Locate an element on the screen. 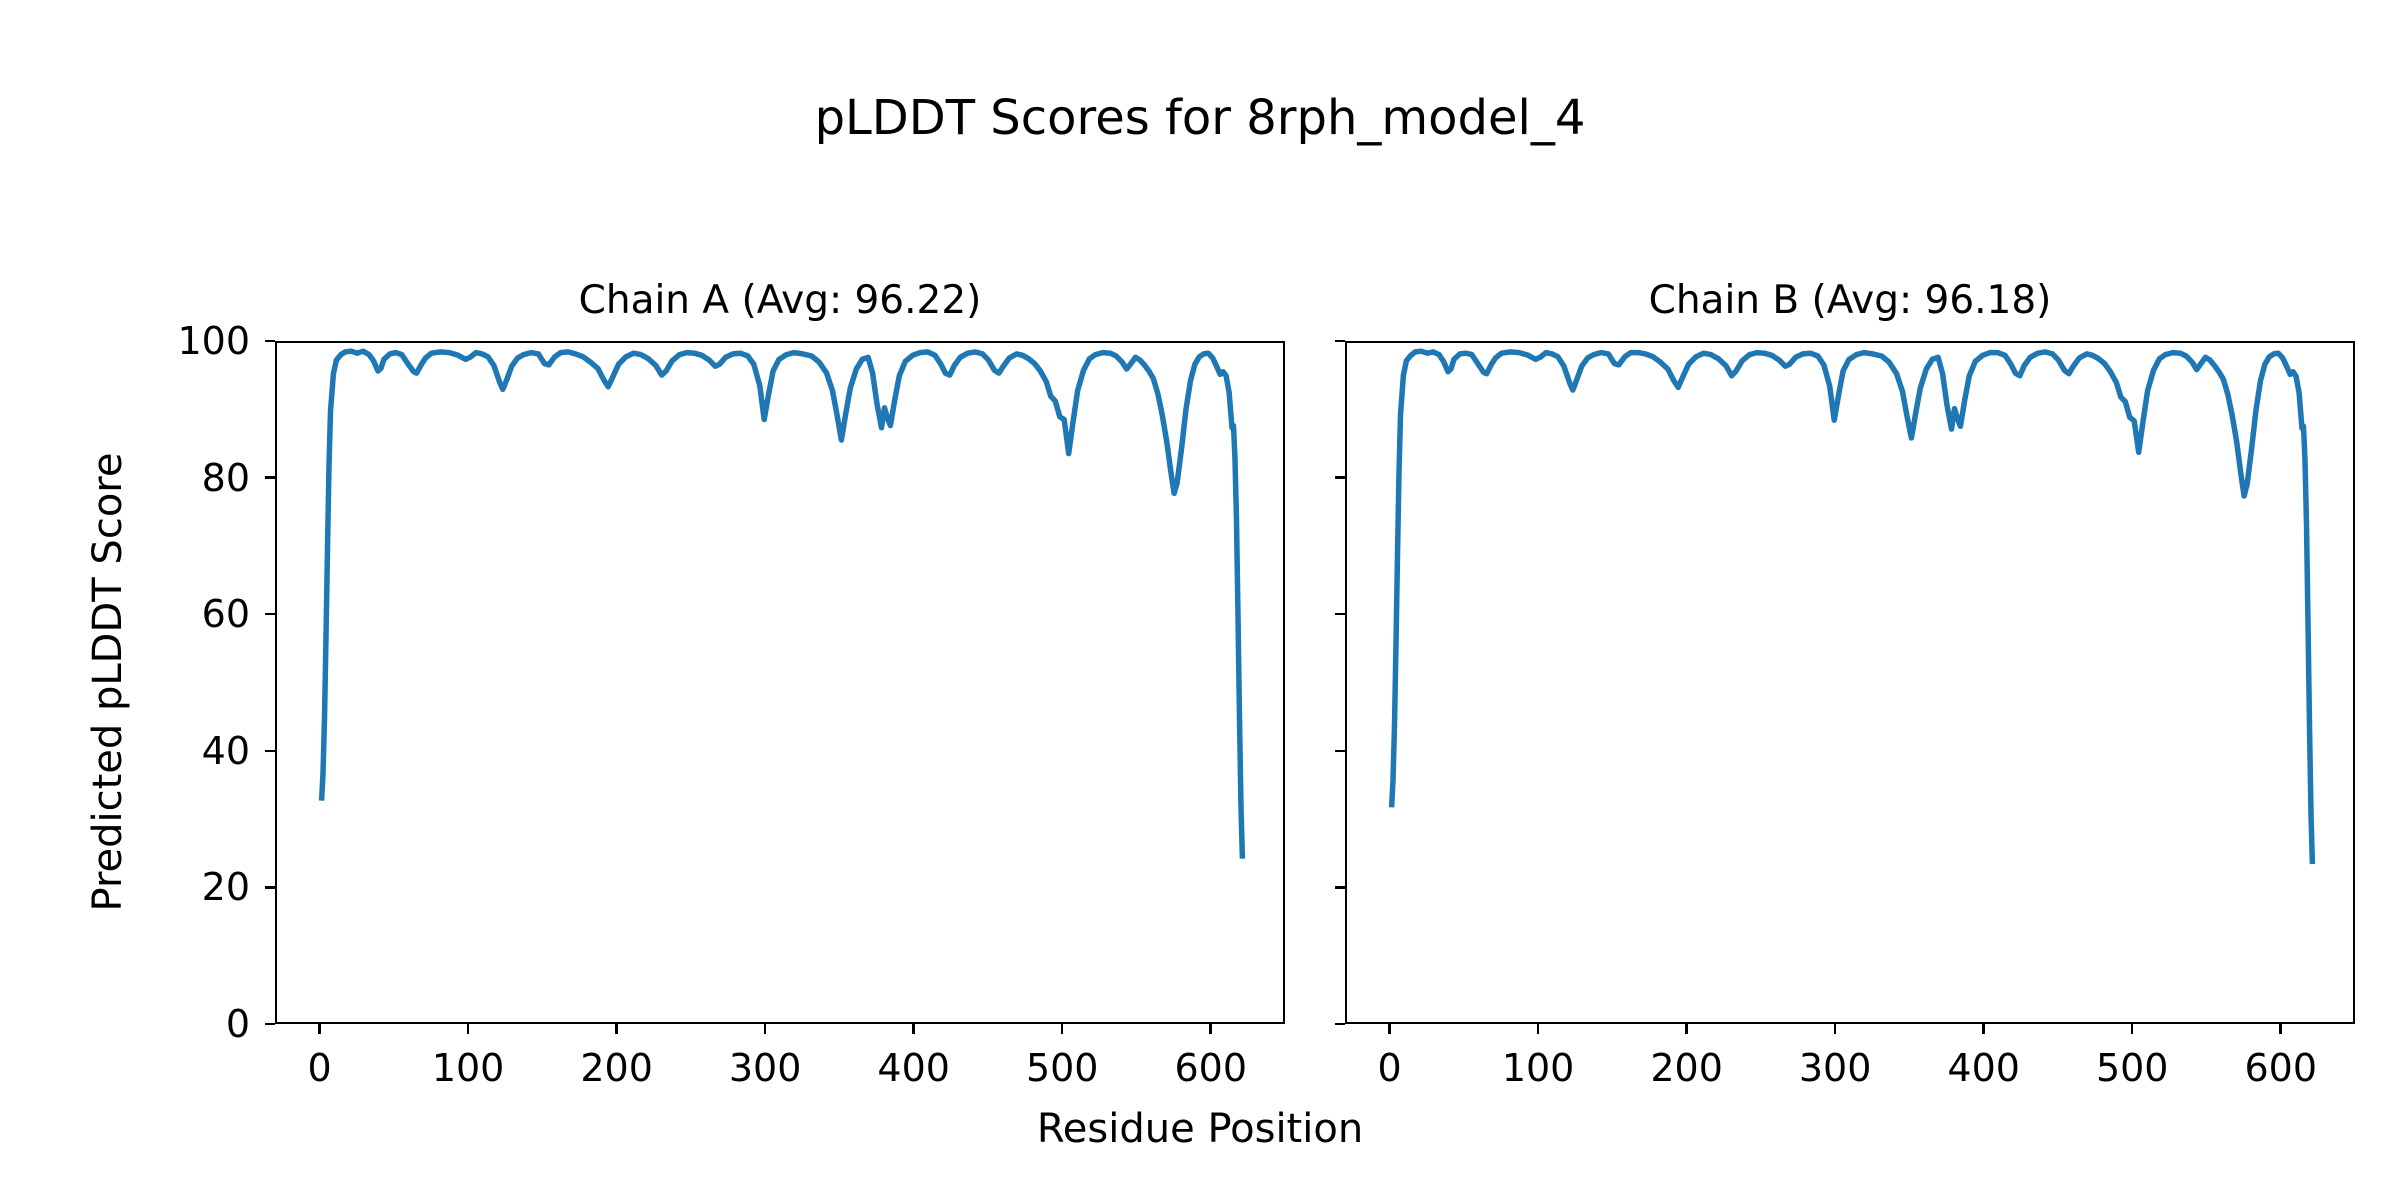  y-tick-label: 60 is located at coordinates (225, 614).